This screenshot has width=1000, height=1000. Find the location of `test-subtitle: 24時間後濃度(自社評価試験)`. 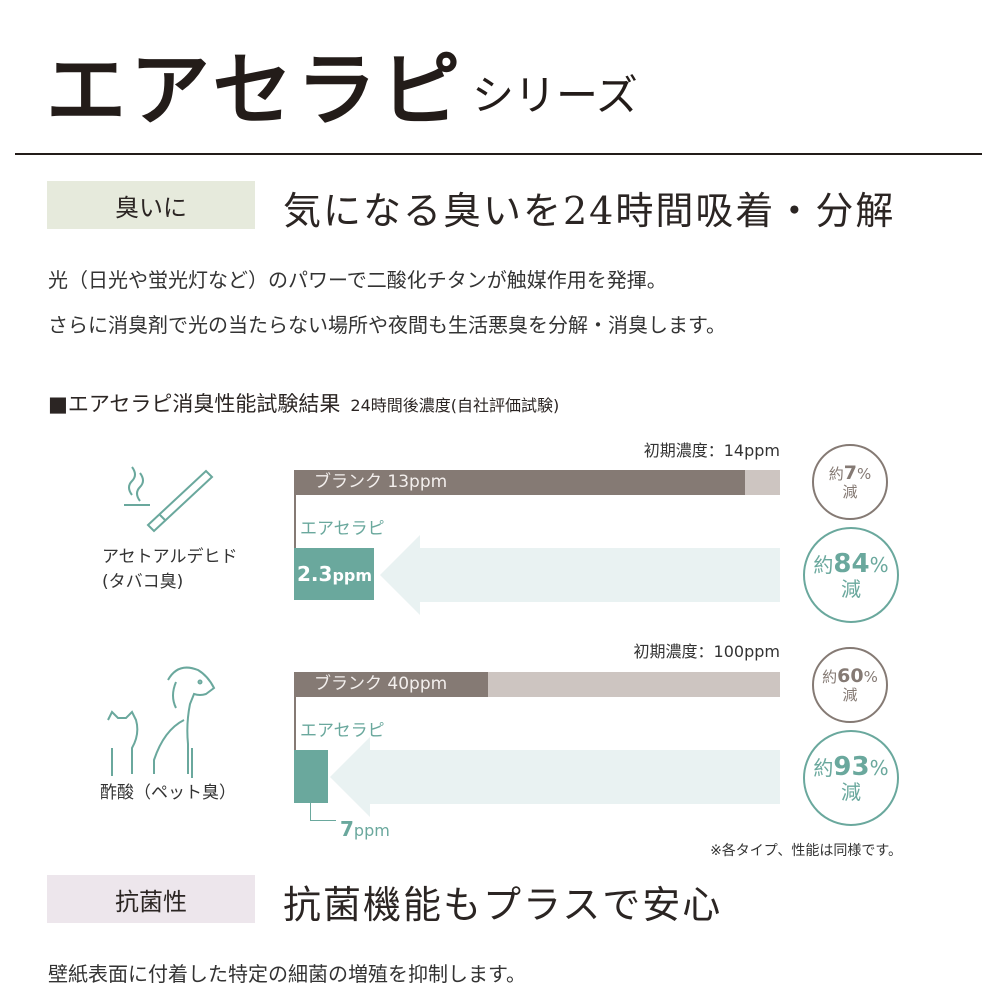

test-subtitle: 24時間後濃度(自社評価試験) is located at coordinates (455, 405).